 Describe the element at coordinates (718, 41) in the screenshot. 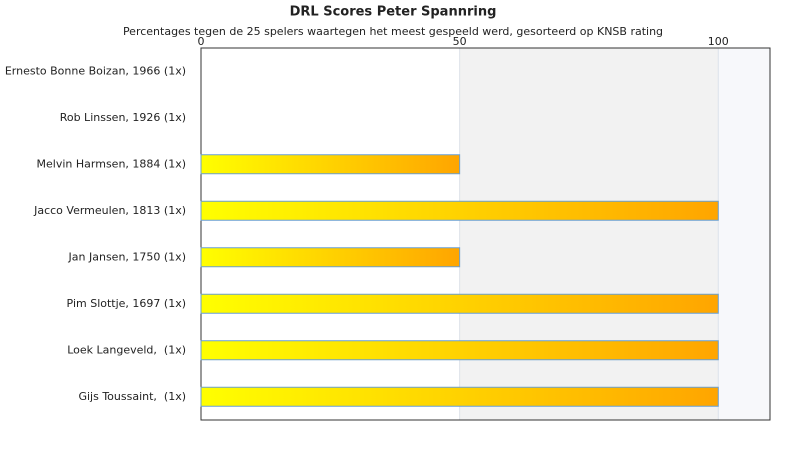

I see `x-tick-label: 100` at that location.